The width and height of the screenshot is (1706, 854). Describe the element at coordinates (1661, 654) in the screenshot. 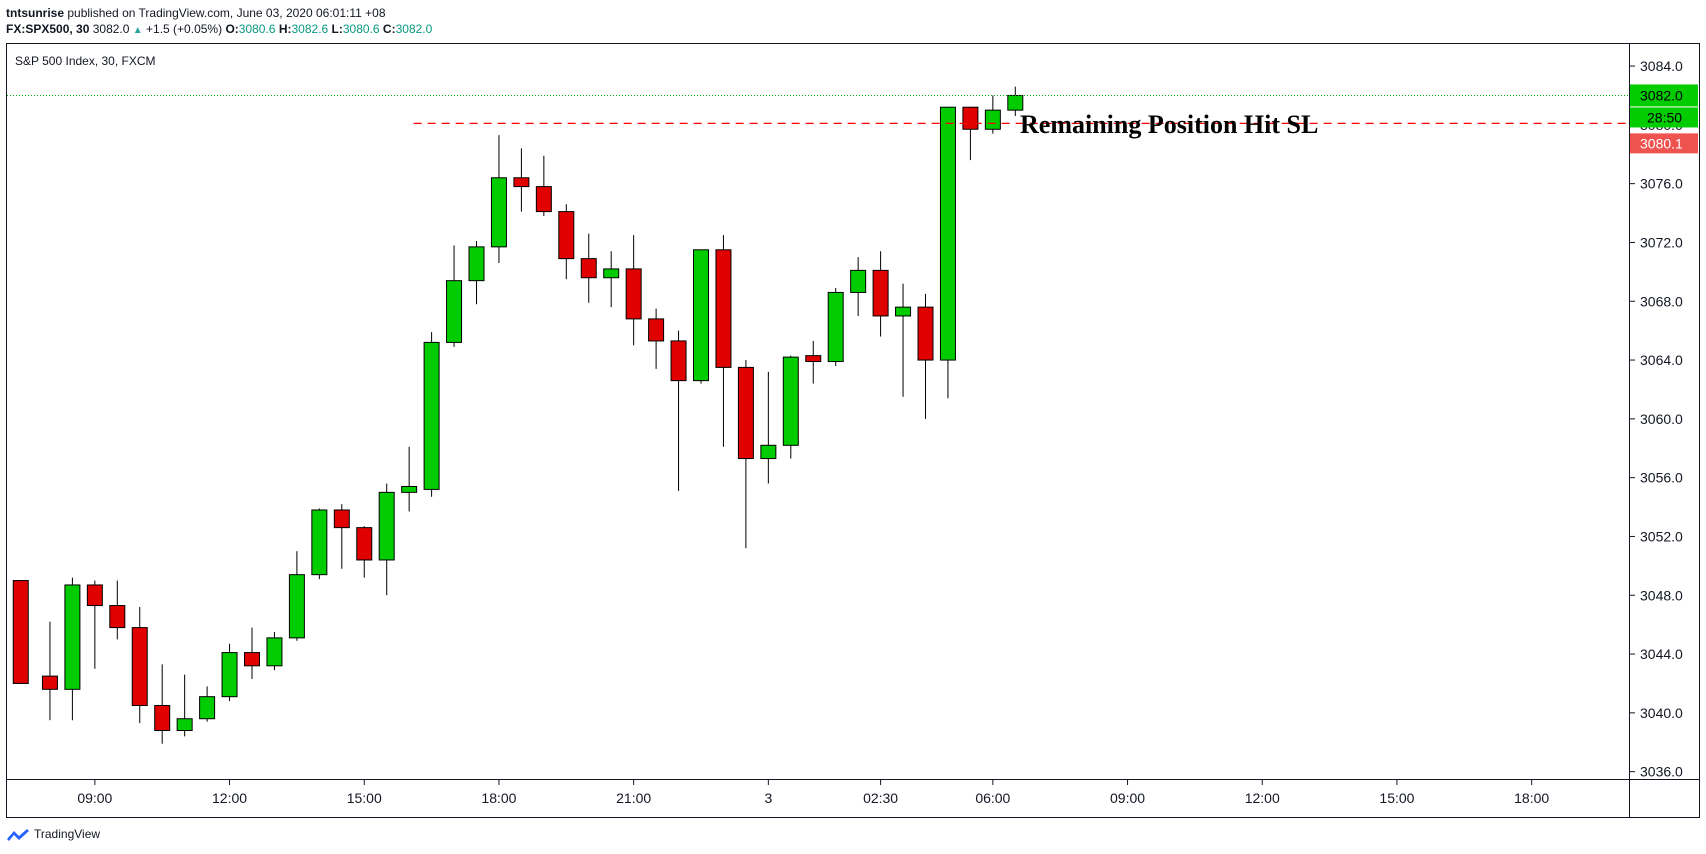

I see `price-tick-label: 3044.0` at that location.